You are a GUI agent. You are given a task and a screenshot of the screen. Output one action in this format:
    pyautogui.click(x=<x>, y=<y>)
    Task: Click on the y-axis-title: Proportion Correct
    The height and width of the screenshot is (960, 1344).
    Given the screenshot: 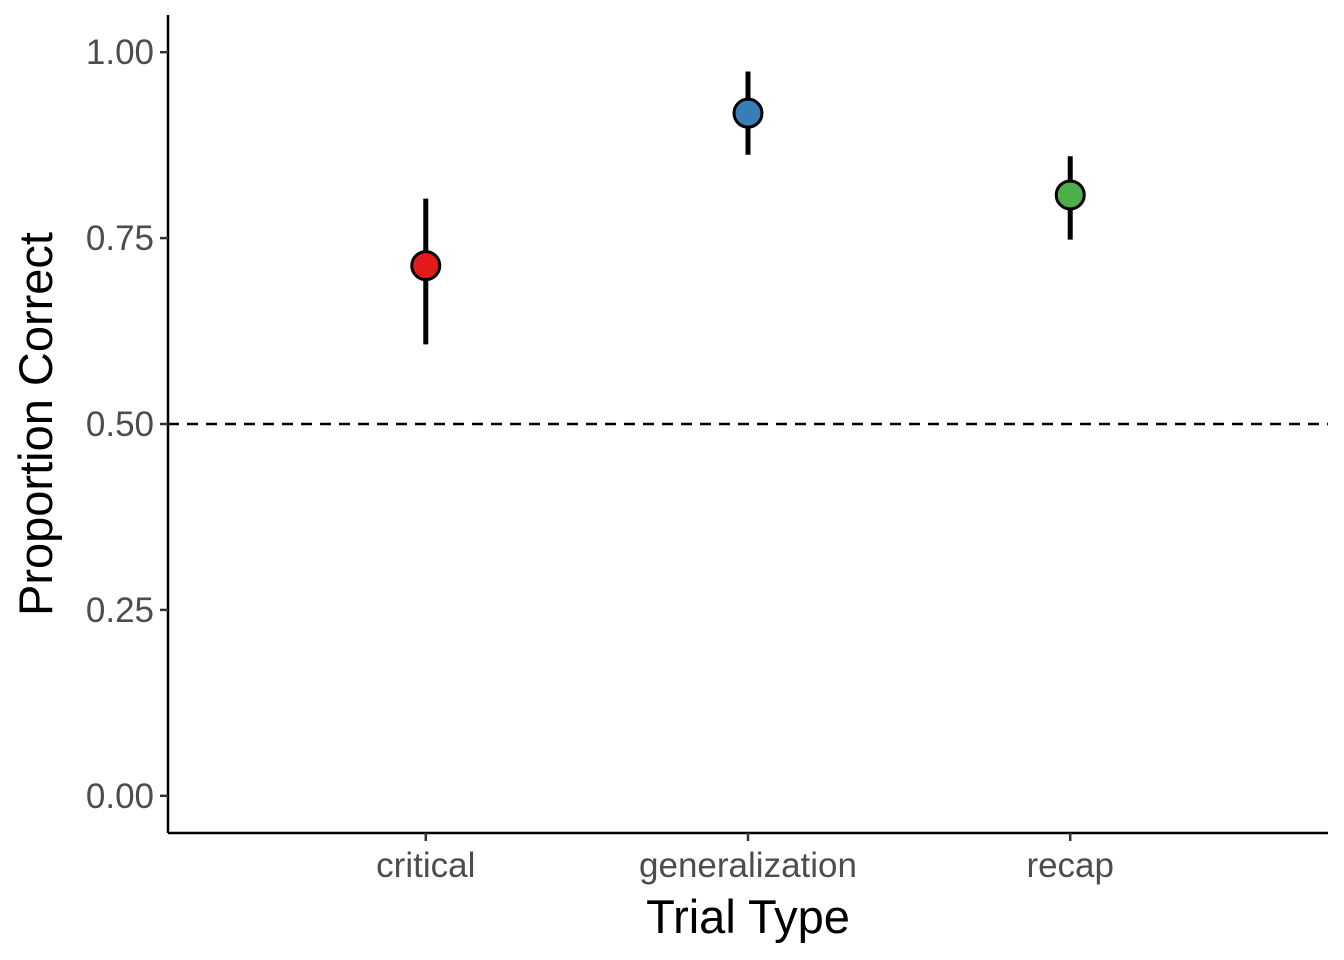 What is the action you would take?
    pyautogui.click(x=35, y=424)
    